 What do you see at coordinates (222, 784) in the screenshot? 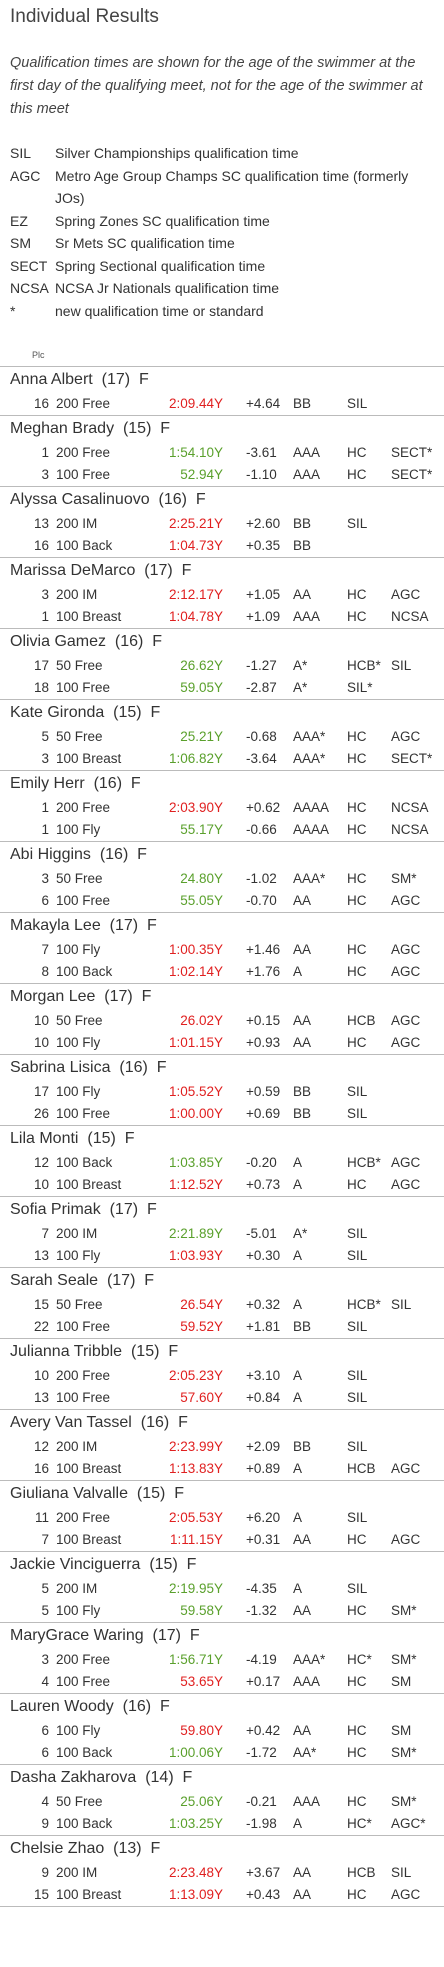
I see `swimmer-name: Emily Herr (16) F` at bounding box center [222, 784].